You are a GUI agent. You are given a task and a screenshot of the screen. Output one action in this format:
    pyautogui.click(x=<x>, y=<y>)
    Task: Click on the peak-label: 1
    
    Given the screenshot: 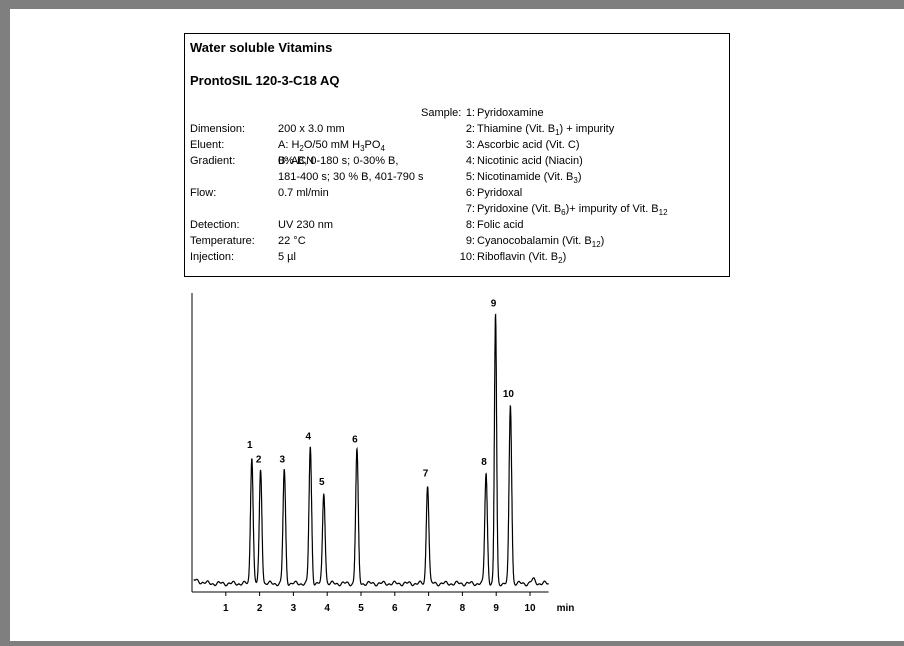 What is the action you would take?
    pyautogui.click(x=250, y=445)
    